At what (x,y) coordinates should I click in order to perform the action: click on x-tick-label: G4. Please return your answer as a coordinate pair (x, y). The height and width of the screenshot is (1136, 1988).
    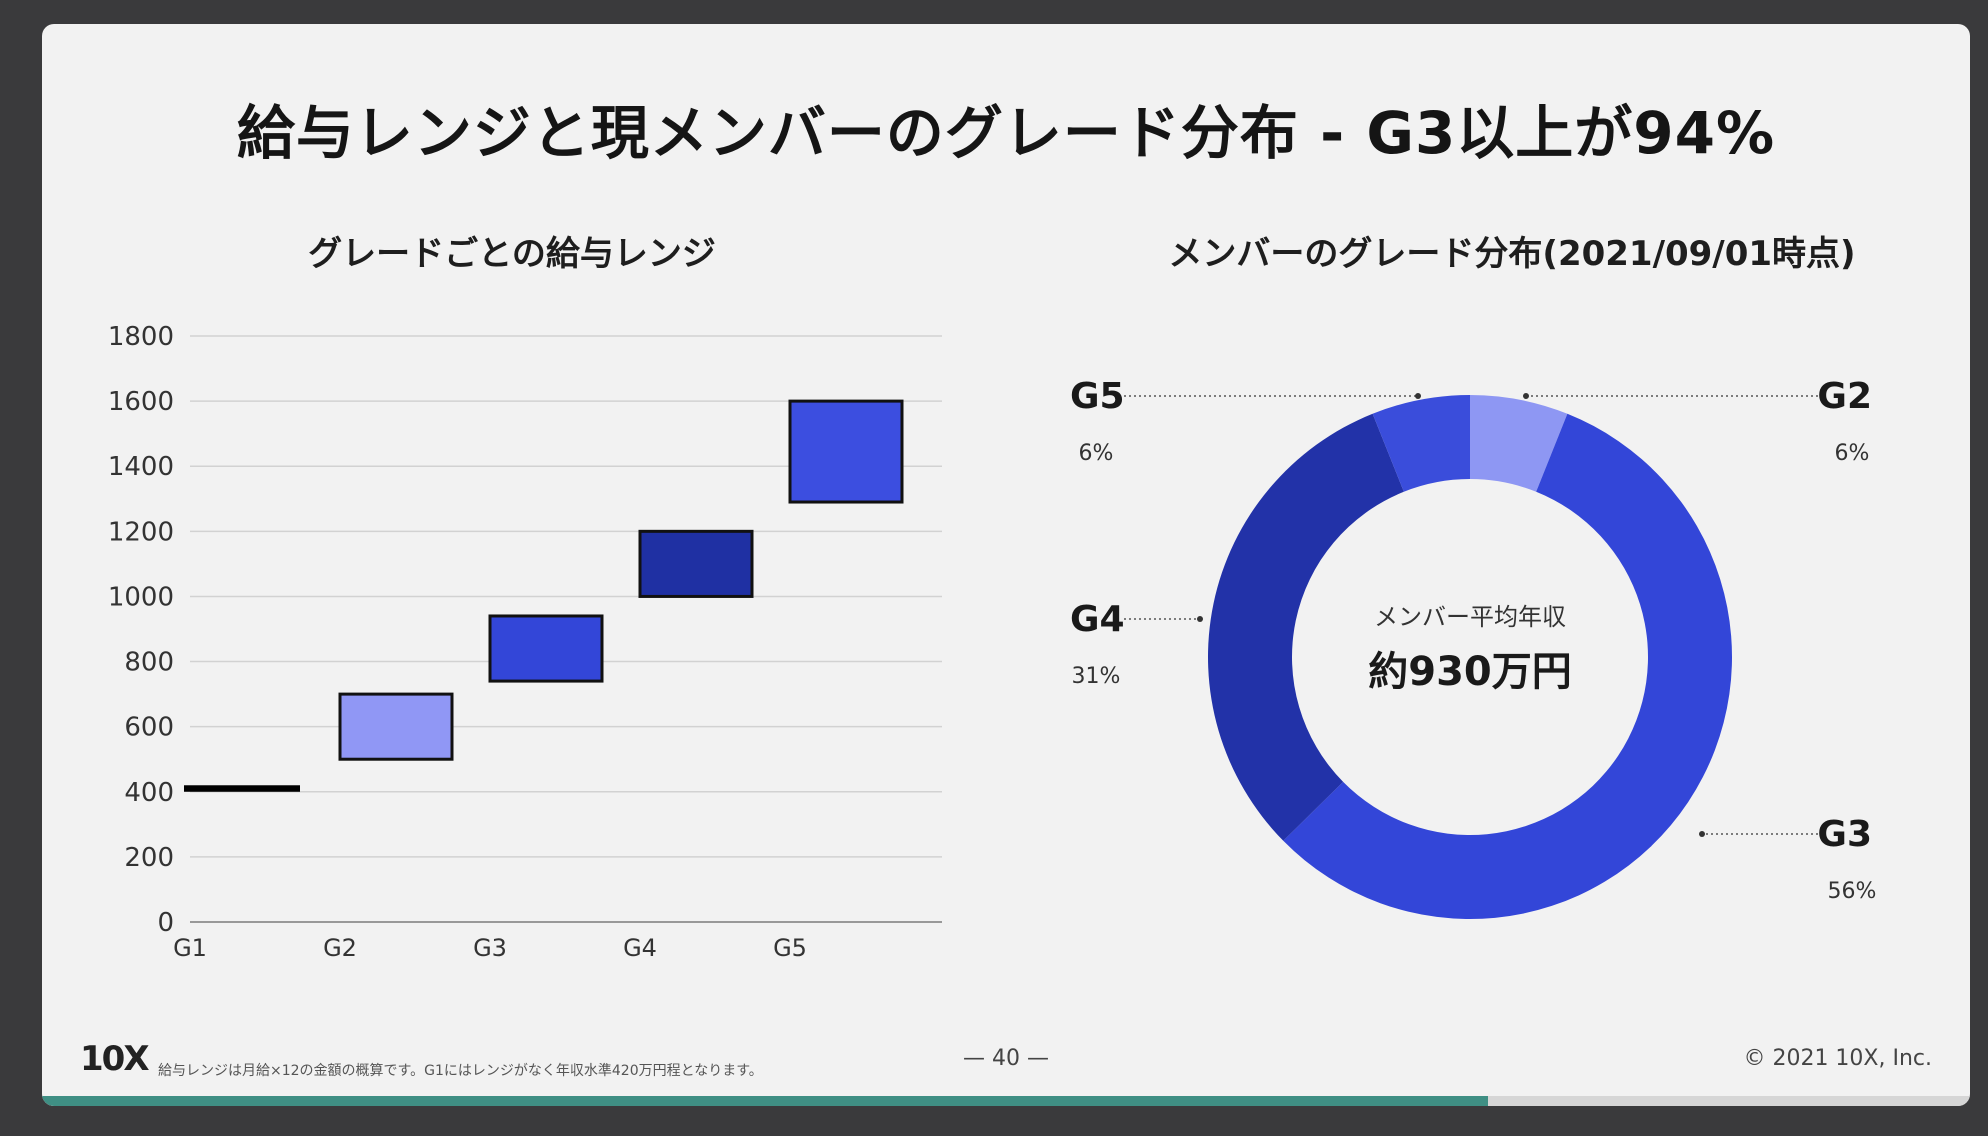
    Looking at the image, I should click on (640, 948).